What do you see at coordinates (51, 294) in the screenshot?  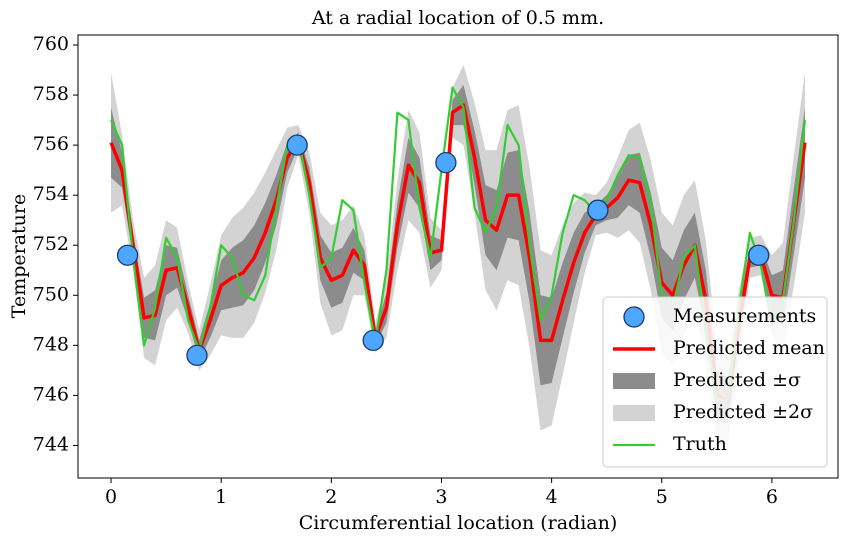 I see `y-tick-label: 750` at bounding box center [51, 294].